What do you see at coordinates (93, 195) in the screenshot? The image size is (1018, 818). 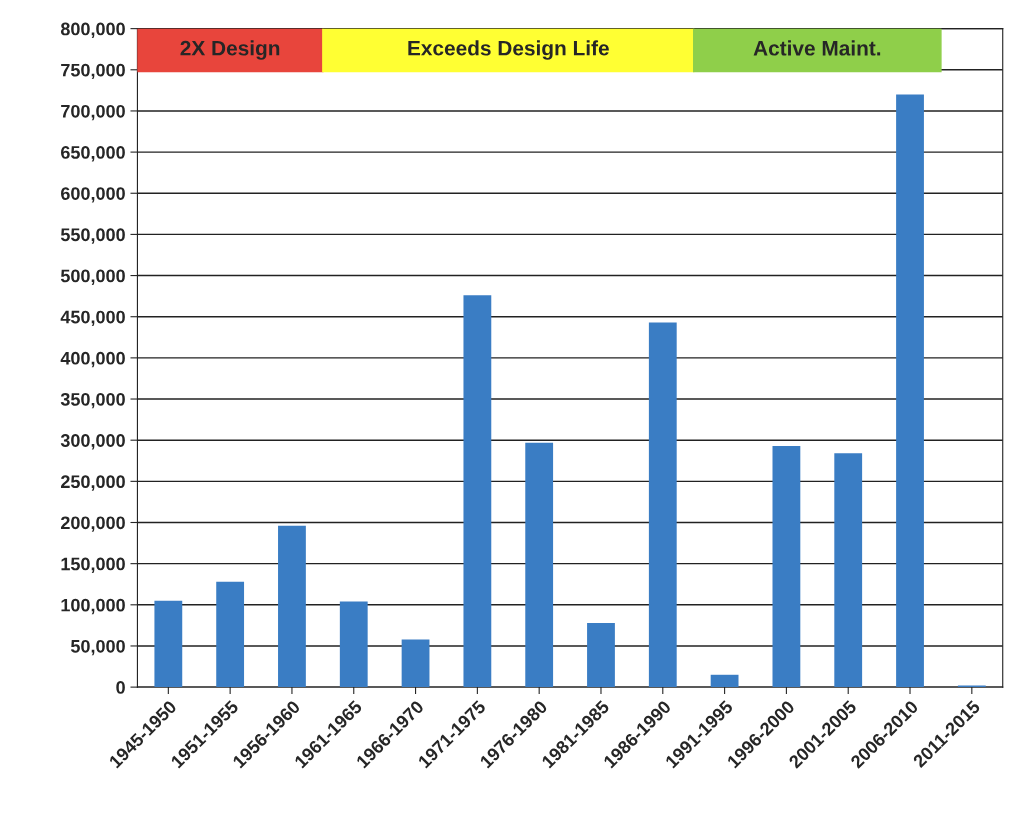 I see `y-tick-label: 600,000` at bounding box center [93, 195].